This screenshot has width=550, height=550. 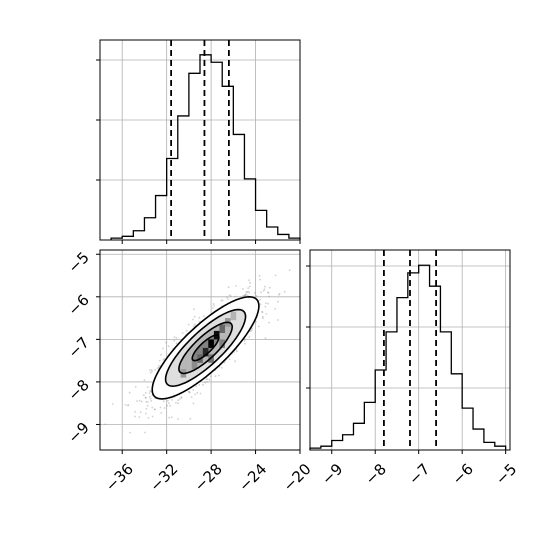 What do you see at coordinates (252, 477) in the screenshot?
I see `x-tick-label: −24` at bounding box center [252, 477].